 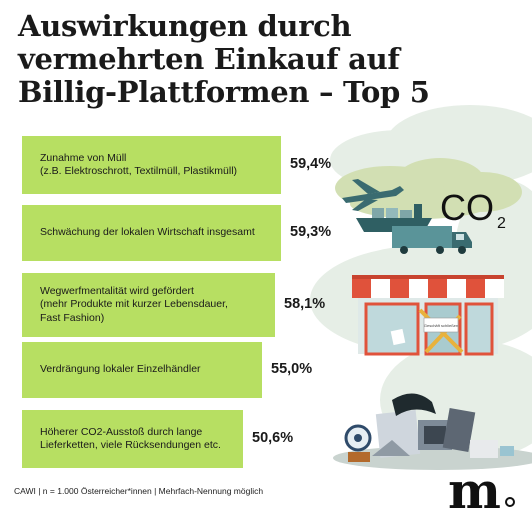 I want to click on title-line: vermehrten Einkauf auf, so click(x=209, y=59).